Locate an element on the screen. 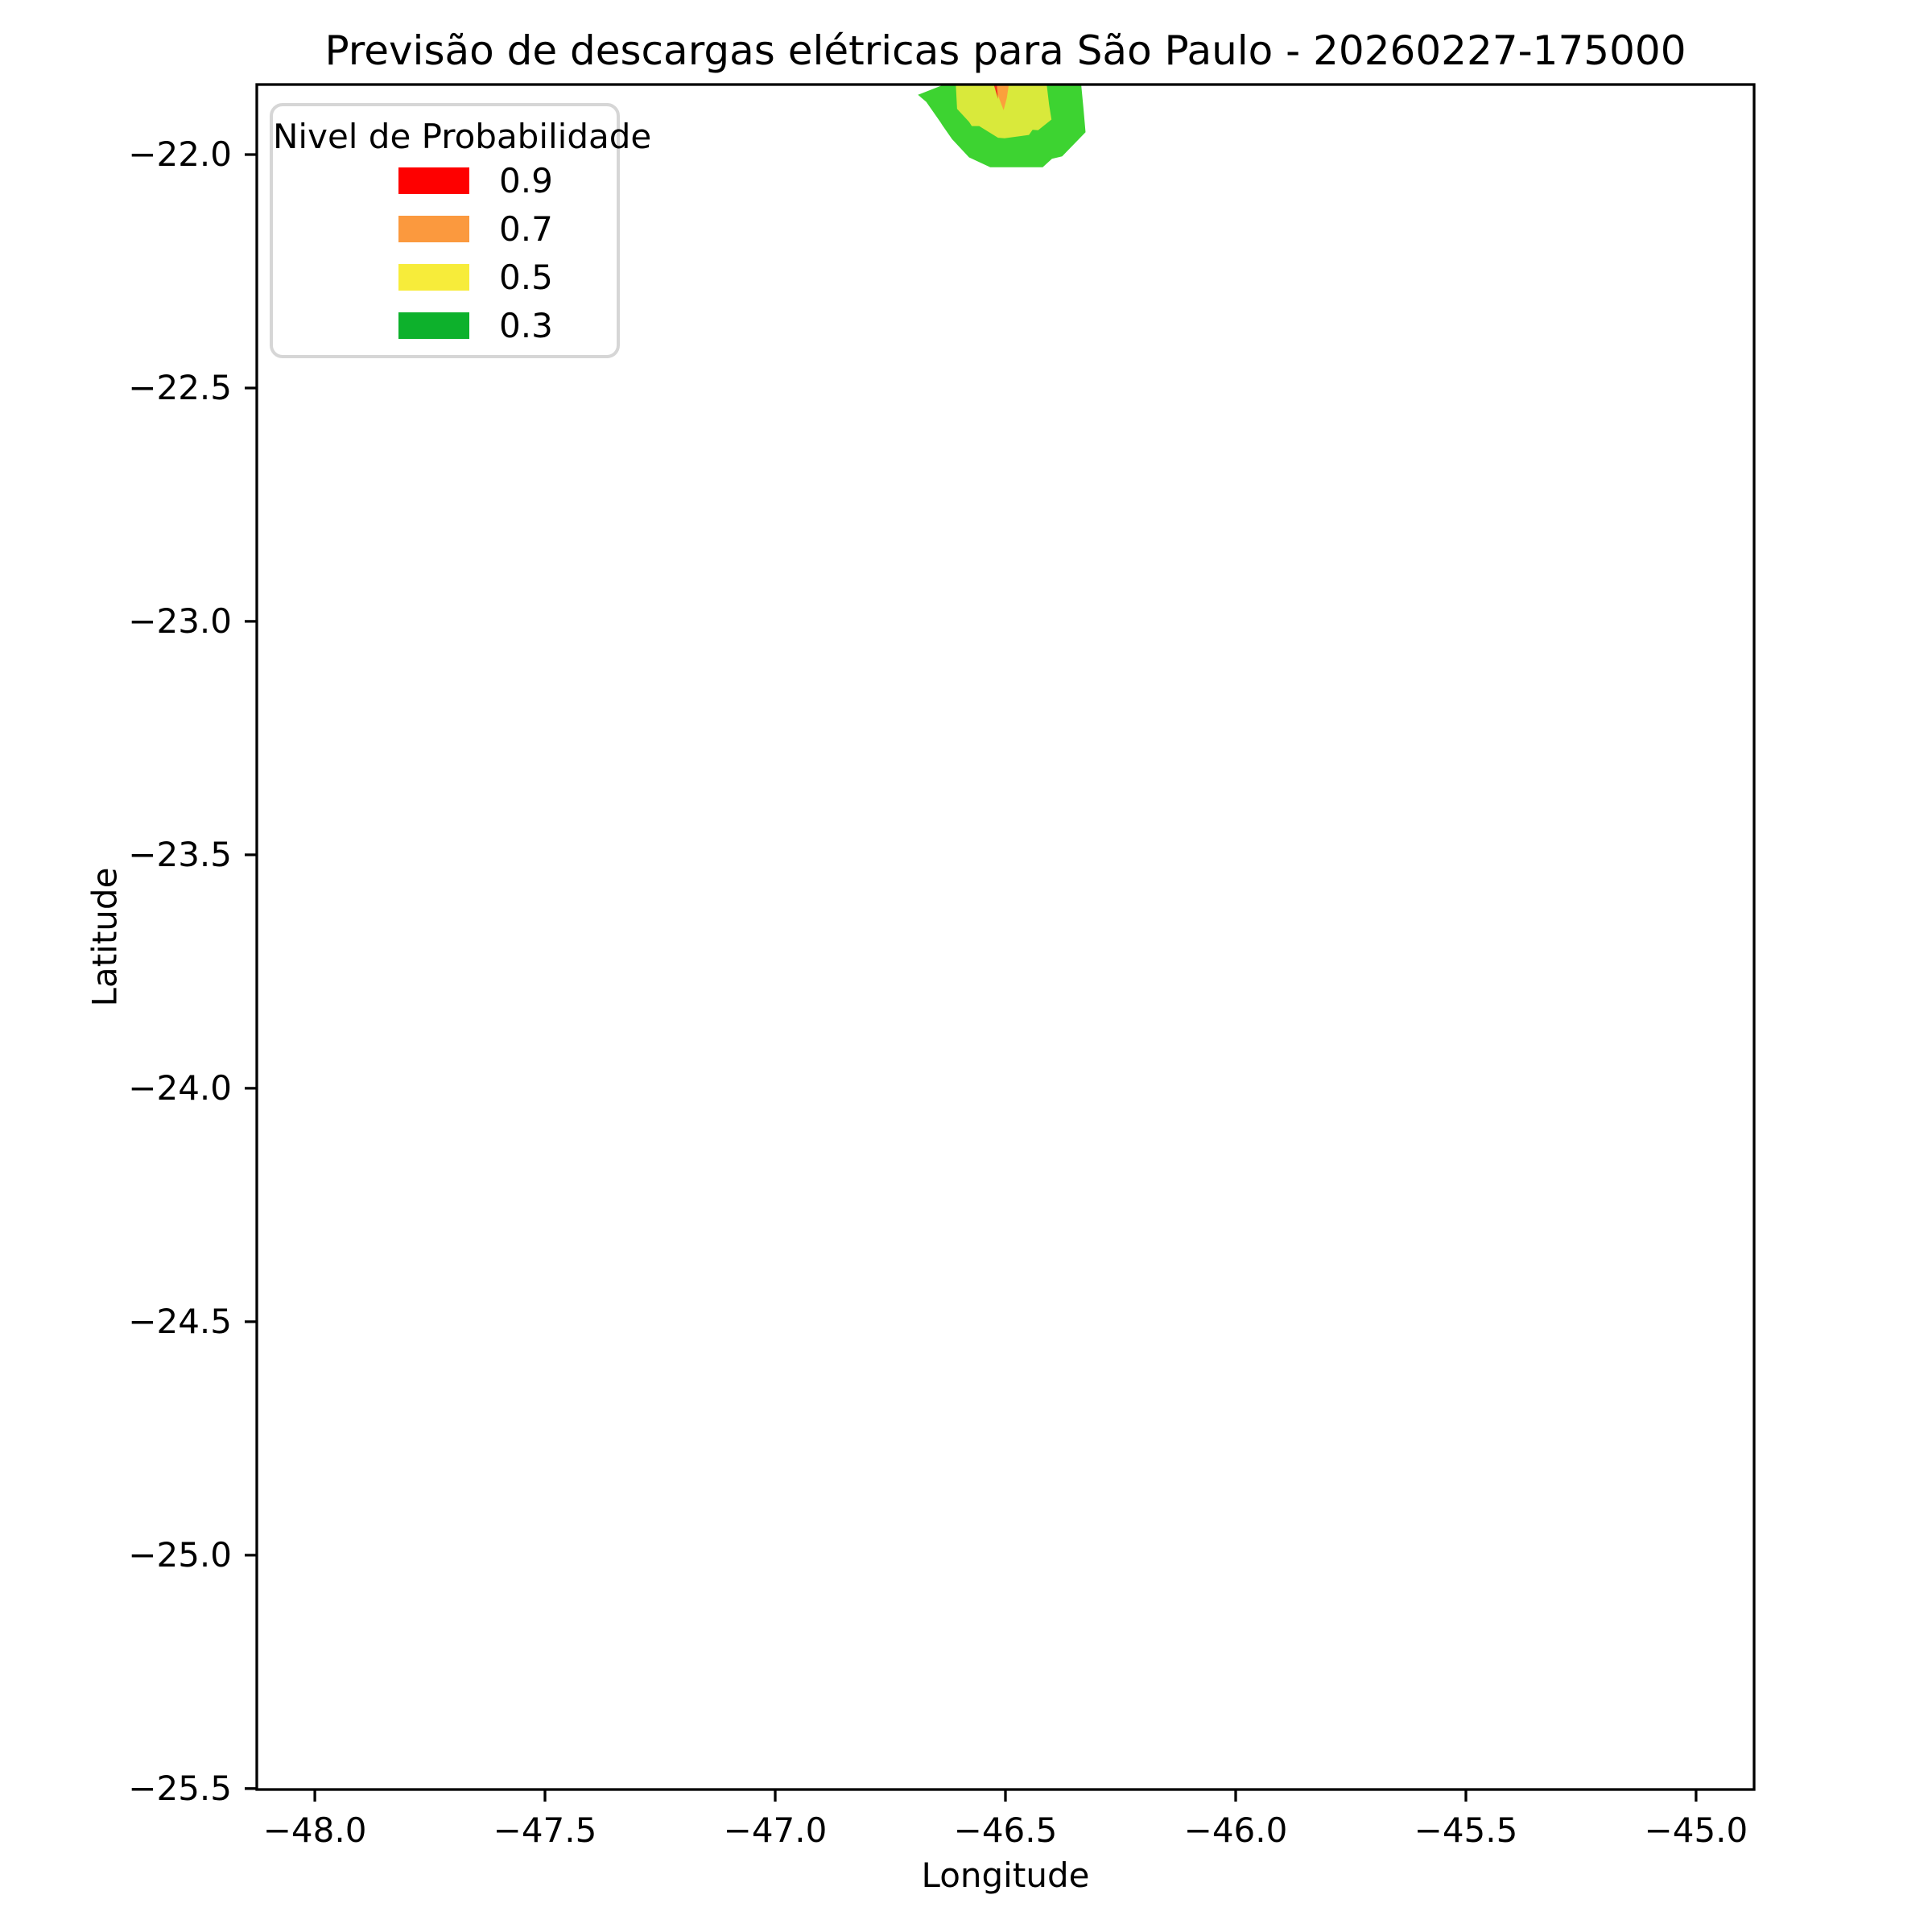  y-tick-label: −23.0 is located at coordinates (180, 621).